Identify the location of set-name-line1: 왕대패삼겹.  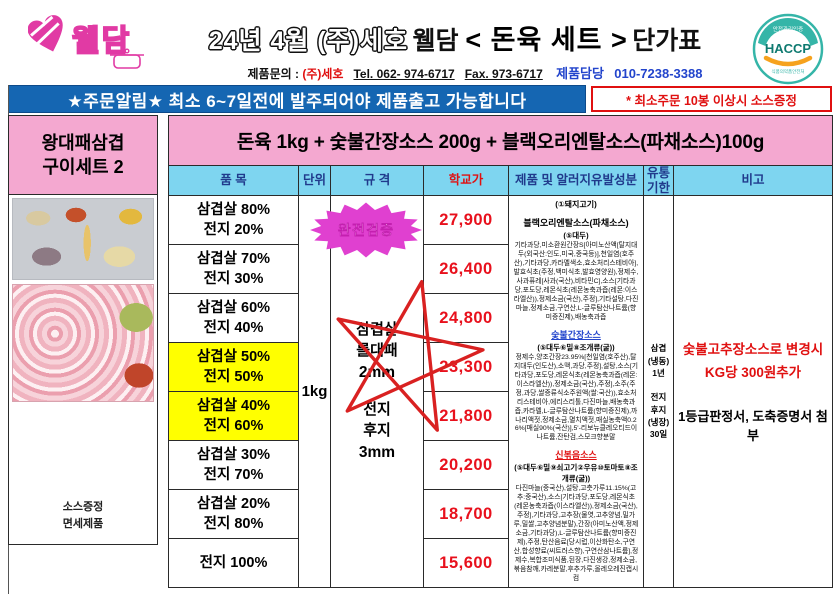
(83, 142).